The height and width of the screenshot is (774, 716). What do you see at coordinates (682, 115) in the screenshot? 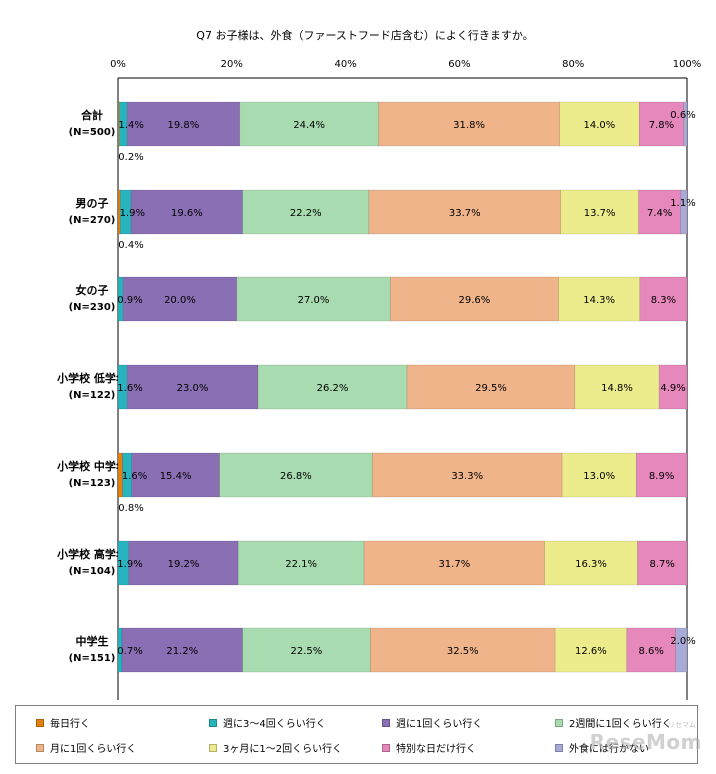
I see `data-label: 0.6%` at bounding box center [682, 115].